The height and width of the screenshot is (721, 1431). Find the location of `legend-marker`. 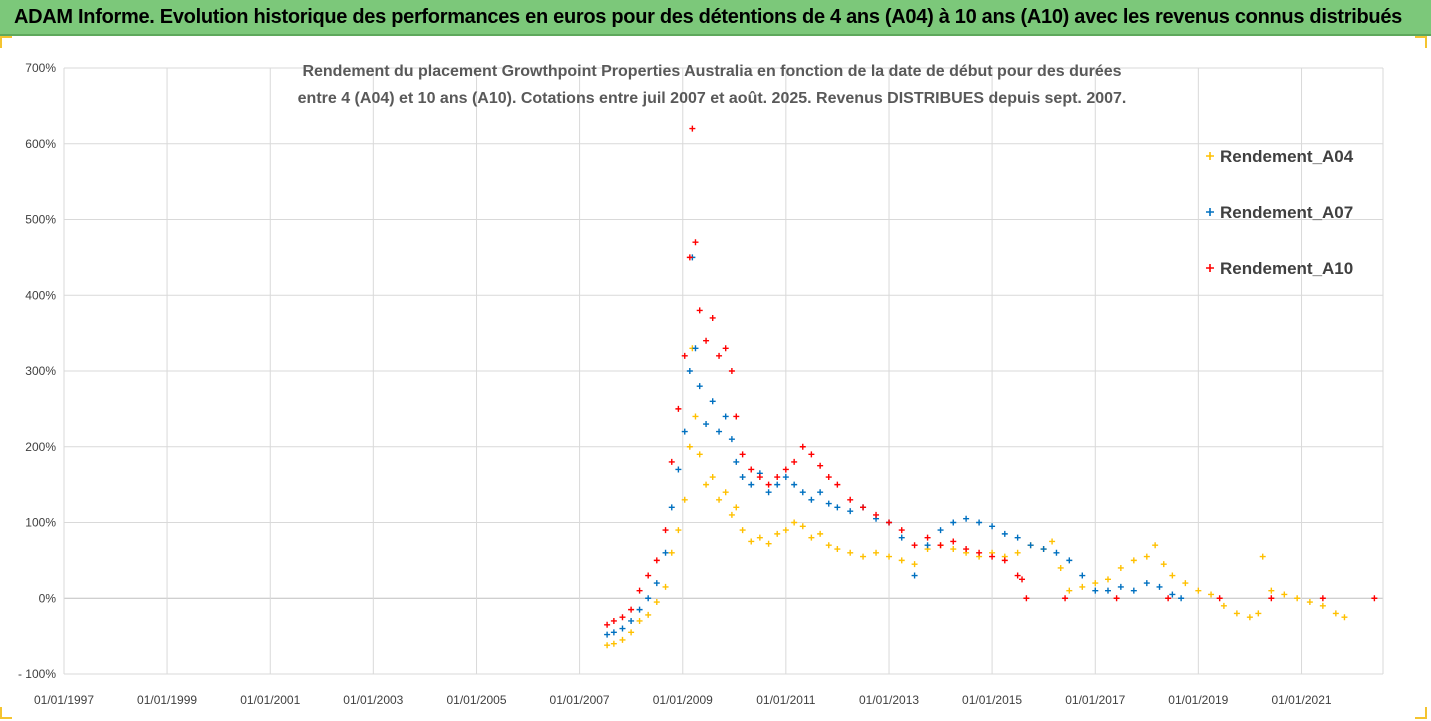

legend-marker is located at coordinates (1210, 268).